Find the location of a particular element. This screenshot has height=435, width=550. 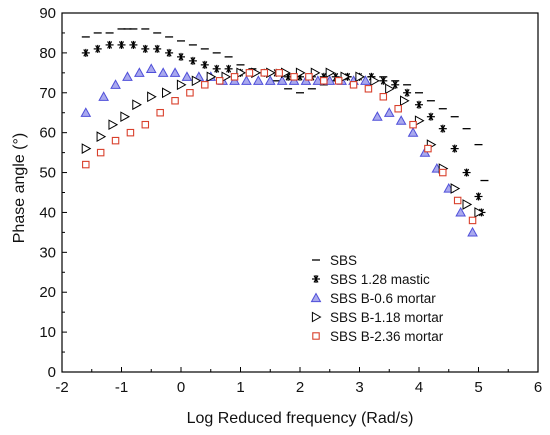

legend-item: SBS 1.28 mastic is located at coordinates (371, 279).